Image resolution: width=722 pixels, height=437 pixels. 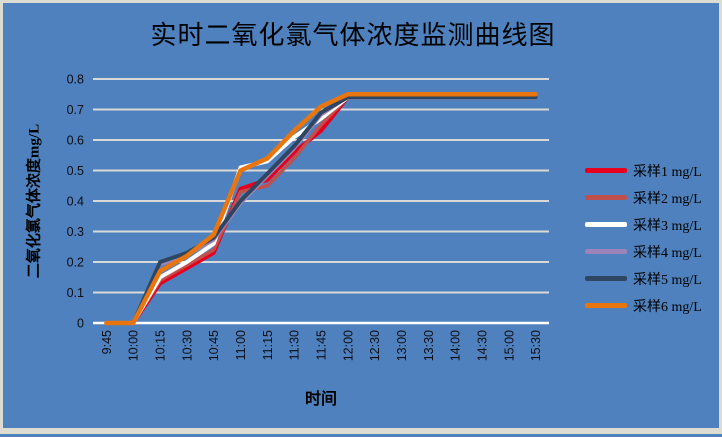 What do you see at coordinates (482, 345) in the screenshot?
I see `x-tick-label: 14:30` at bounding box center [482, 345].